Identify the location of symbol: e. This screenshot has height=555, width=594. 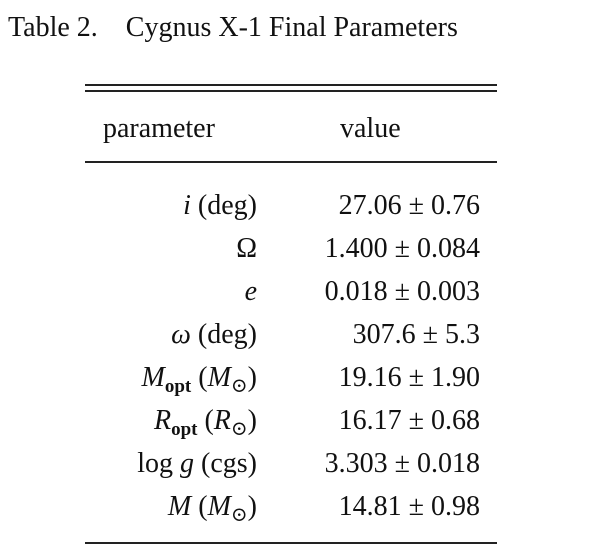
(250, 291).